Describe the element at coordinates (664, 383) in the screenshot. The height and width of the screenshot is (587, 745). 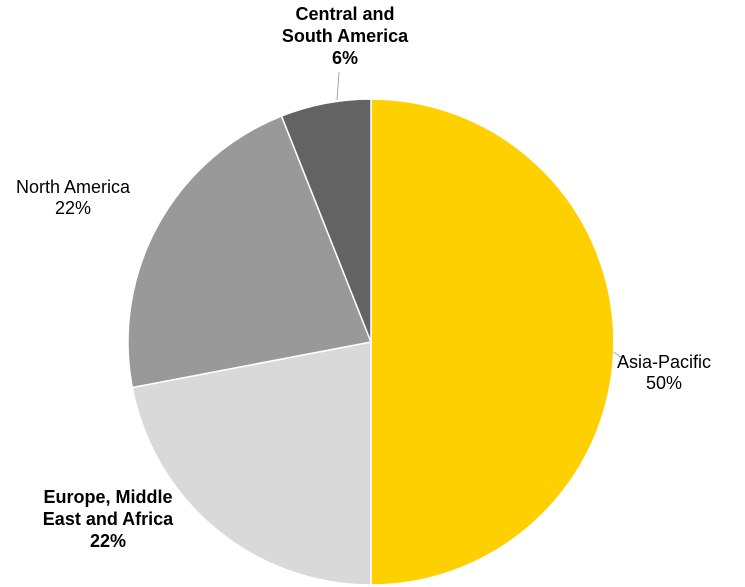
I see `data-label-line: 50%` at that location.